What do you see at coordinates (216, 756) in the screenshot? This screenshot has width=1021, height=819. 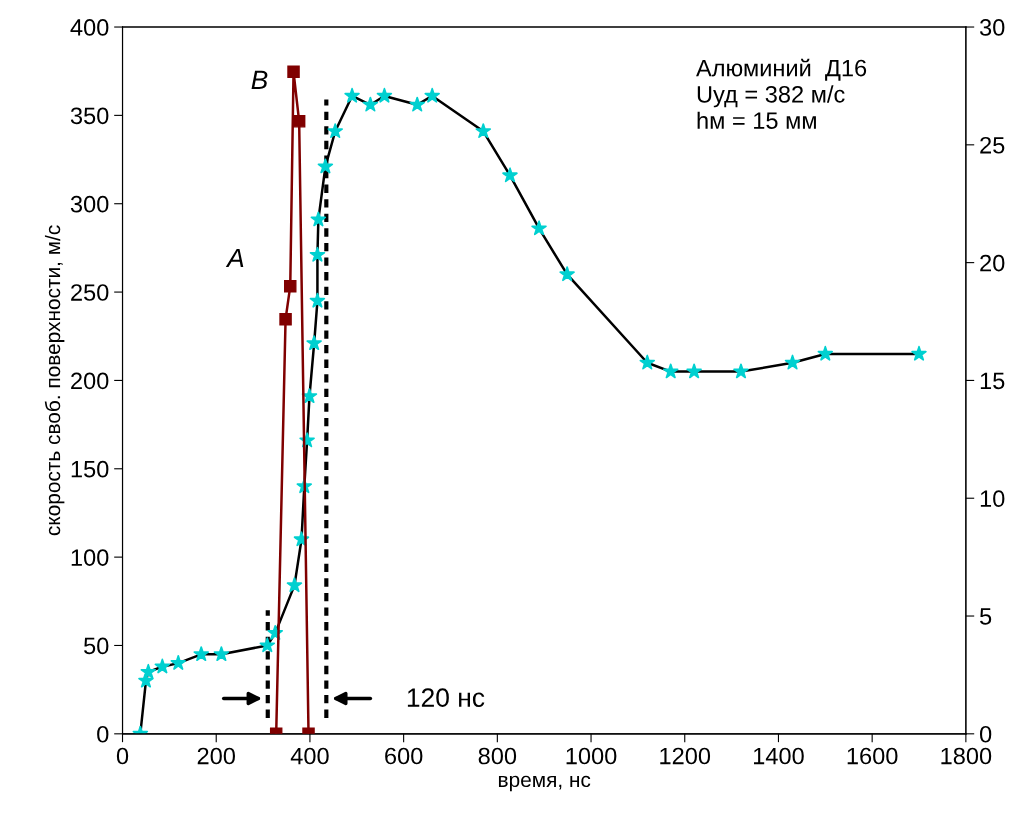 I see `x-tick-label: 200` at bounding box center [216, 756].